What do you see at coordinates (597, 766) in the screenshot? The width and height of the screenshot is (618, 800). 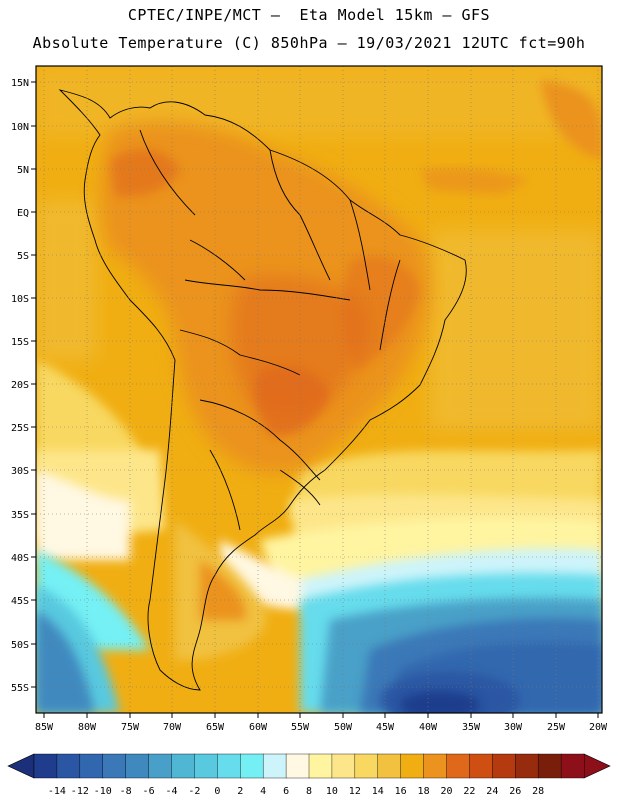 I see `colorbar-high-arrow` at bounding box center [597, 766].